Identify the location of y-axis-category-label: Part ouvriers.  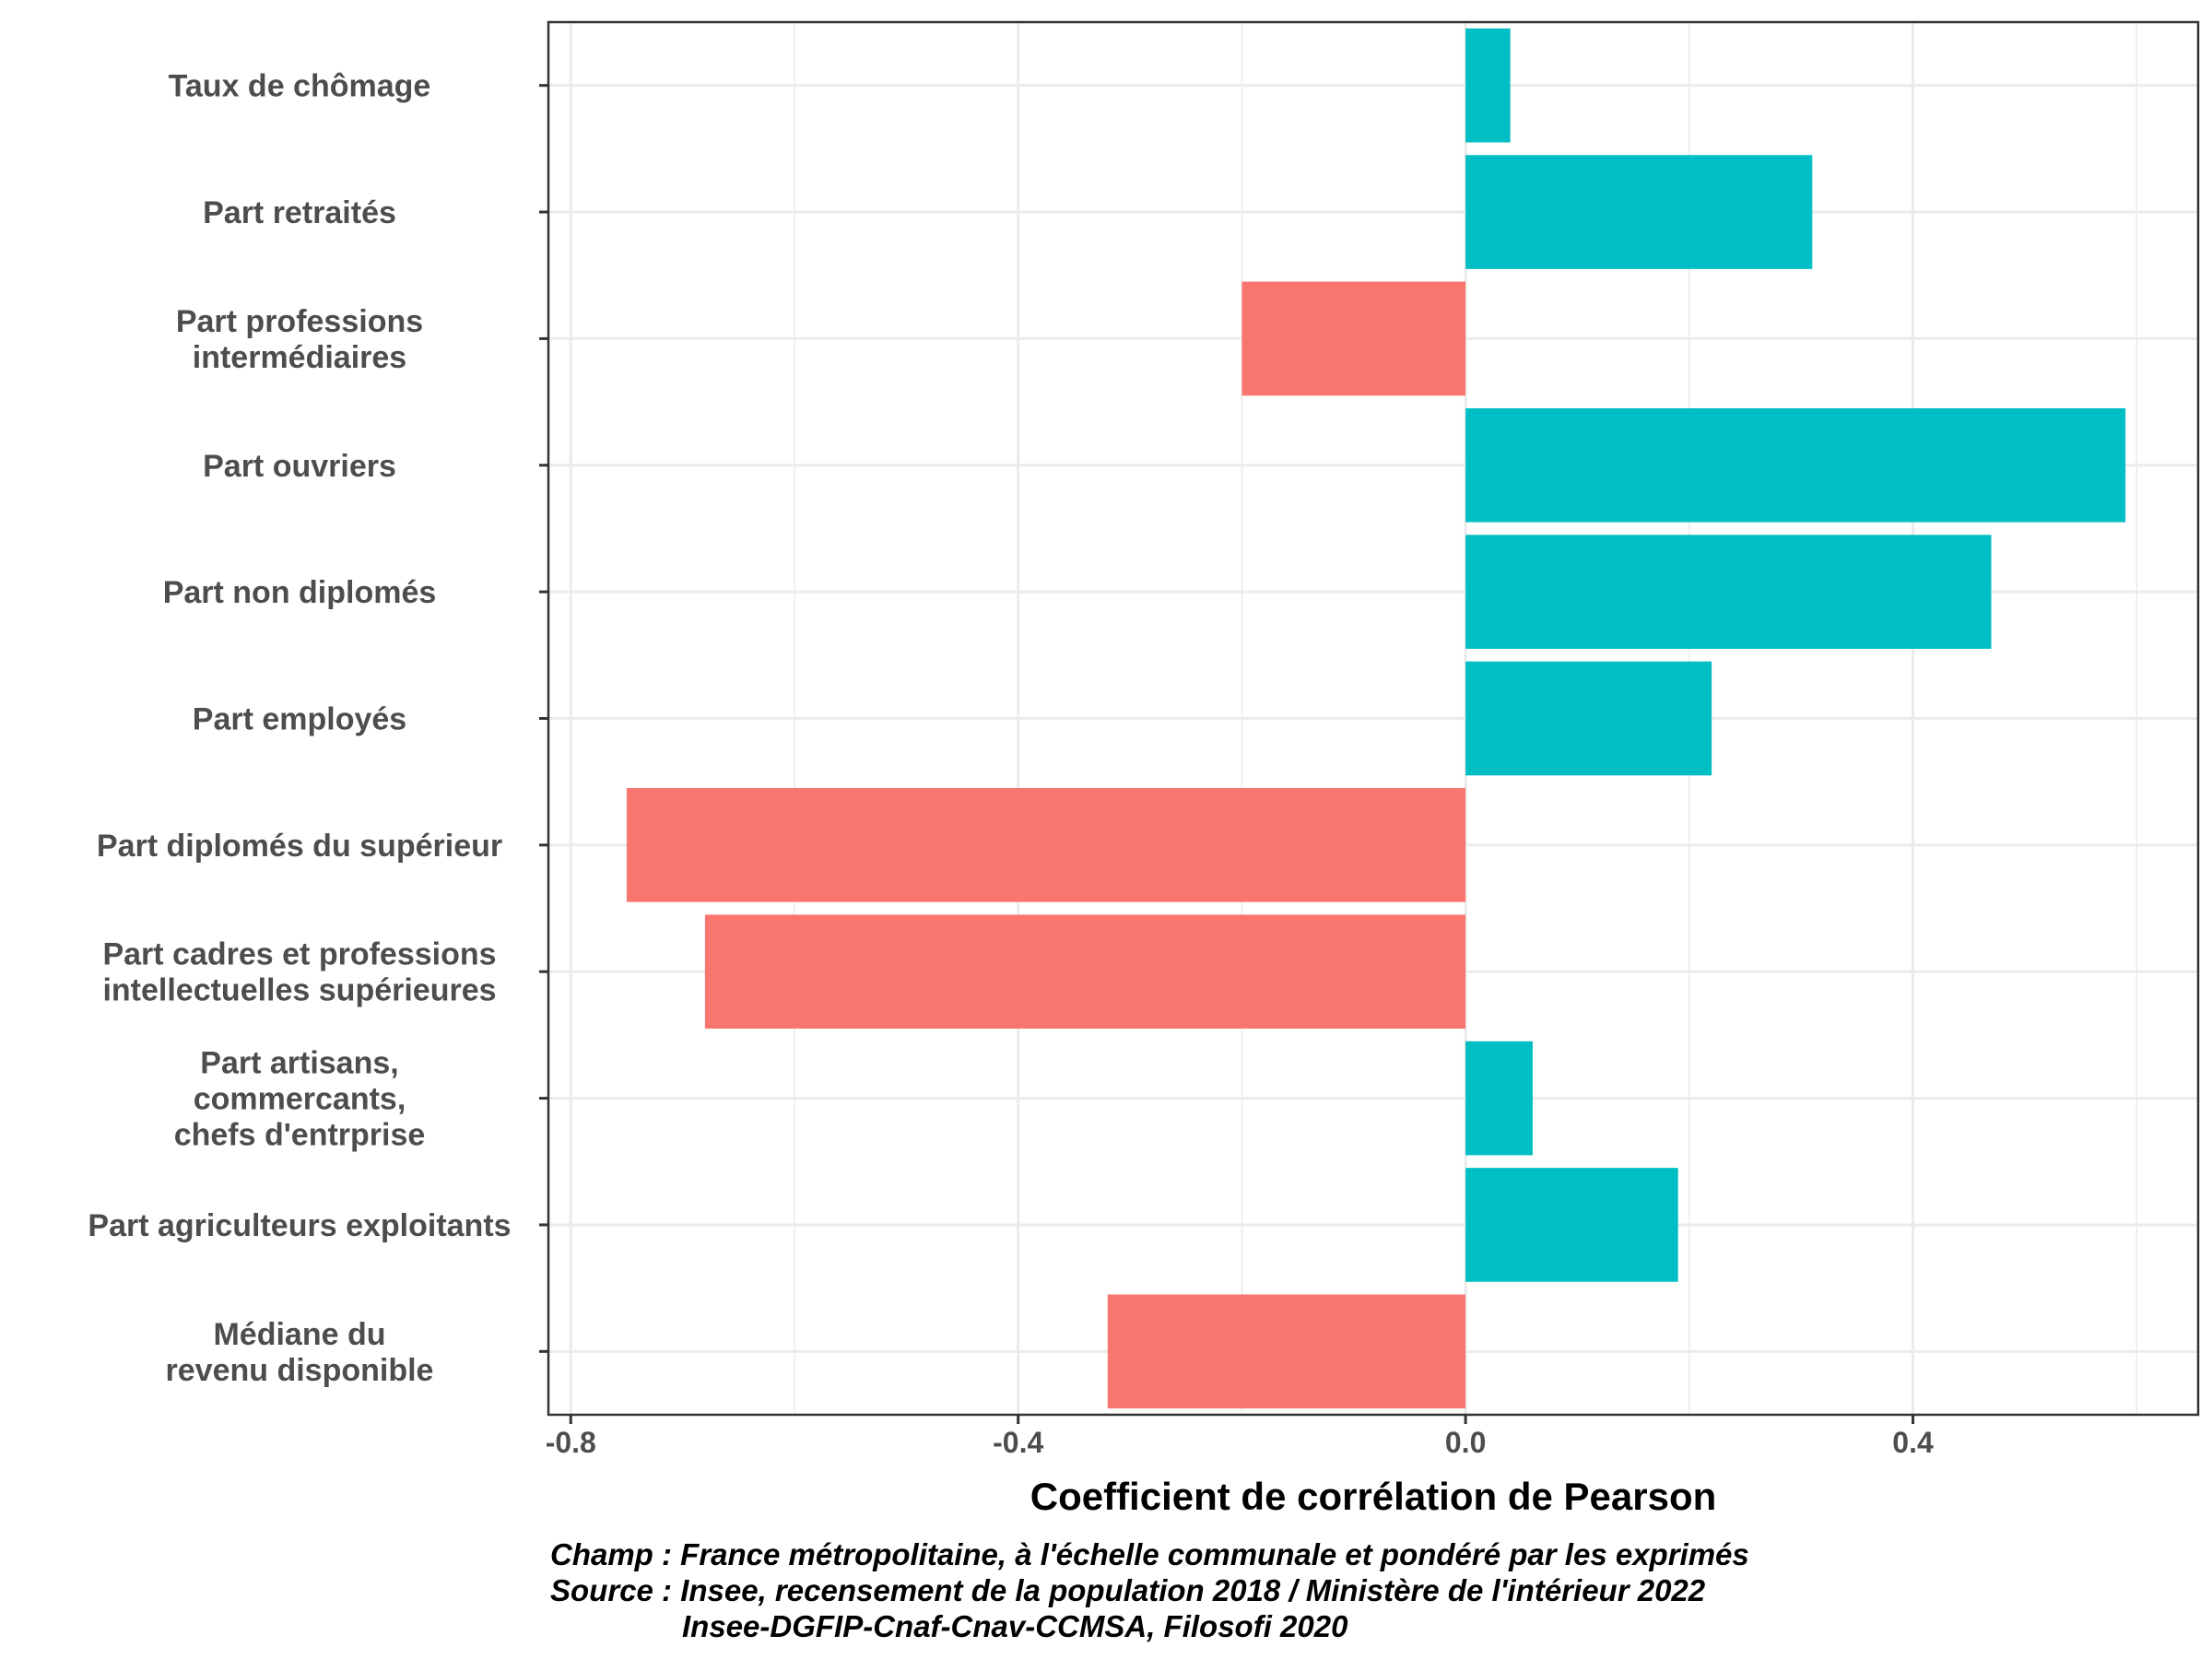
(299, 466).